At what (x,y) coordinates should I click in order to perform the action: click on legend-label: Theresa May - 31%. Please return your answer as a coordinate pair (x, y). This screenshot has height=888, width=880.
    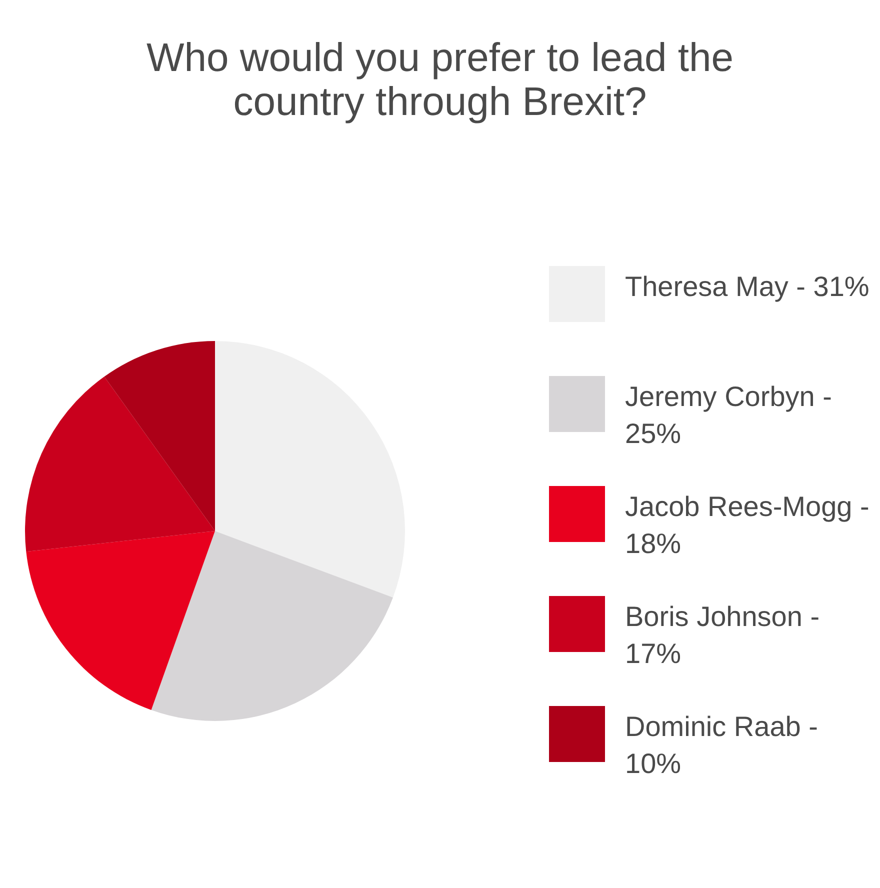
    Looking at the image, I should click on (747, 287).